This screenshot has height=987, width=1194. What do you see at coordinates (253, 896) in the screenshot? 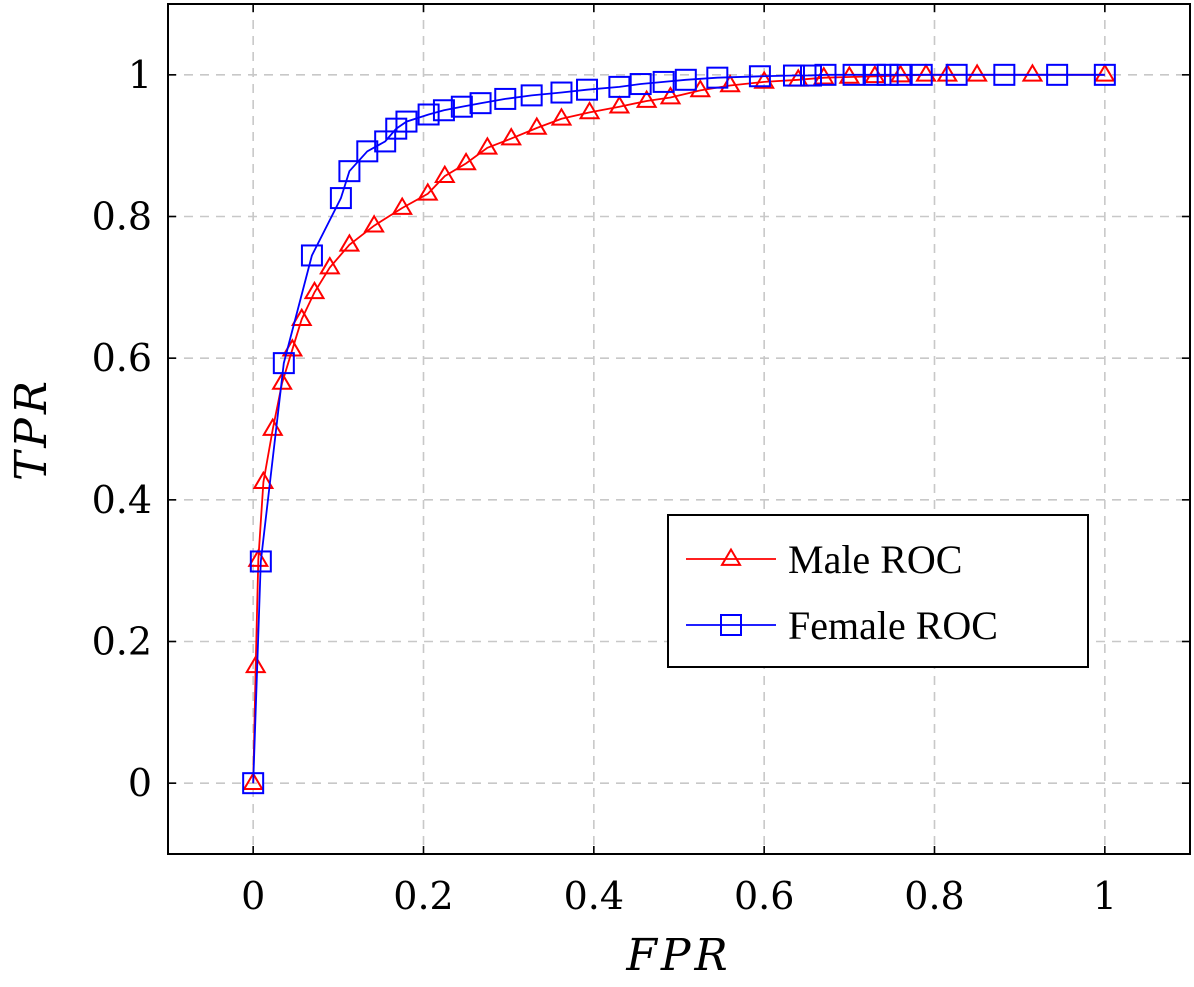
I see `x-tick-label: 0` at bounding box center [253, 896].